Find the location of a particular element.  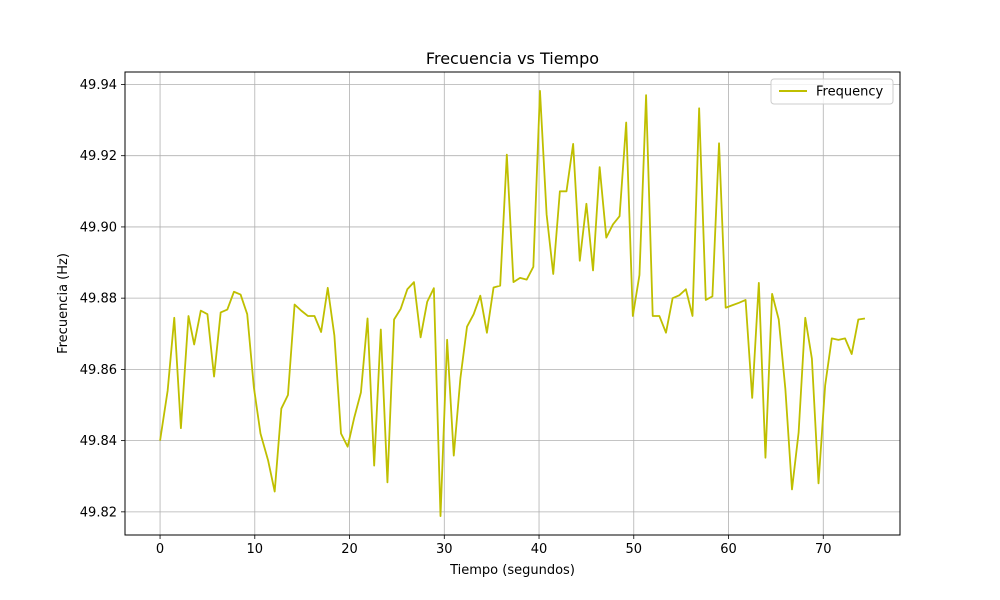

legend: Frequency is located at coordinates (832, 91).